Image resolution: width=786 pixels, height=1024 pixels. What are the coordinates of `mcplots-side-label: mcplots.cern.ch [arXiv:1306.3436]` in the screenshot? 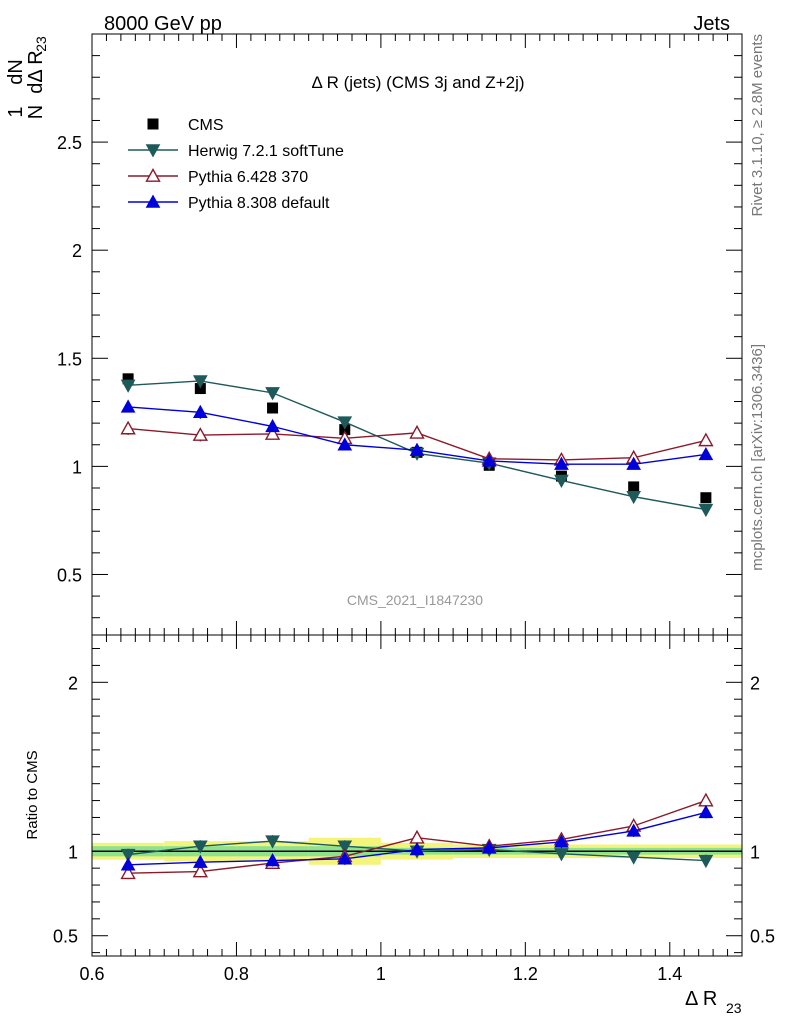 It's located at (757, 457).